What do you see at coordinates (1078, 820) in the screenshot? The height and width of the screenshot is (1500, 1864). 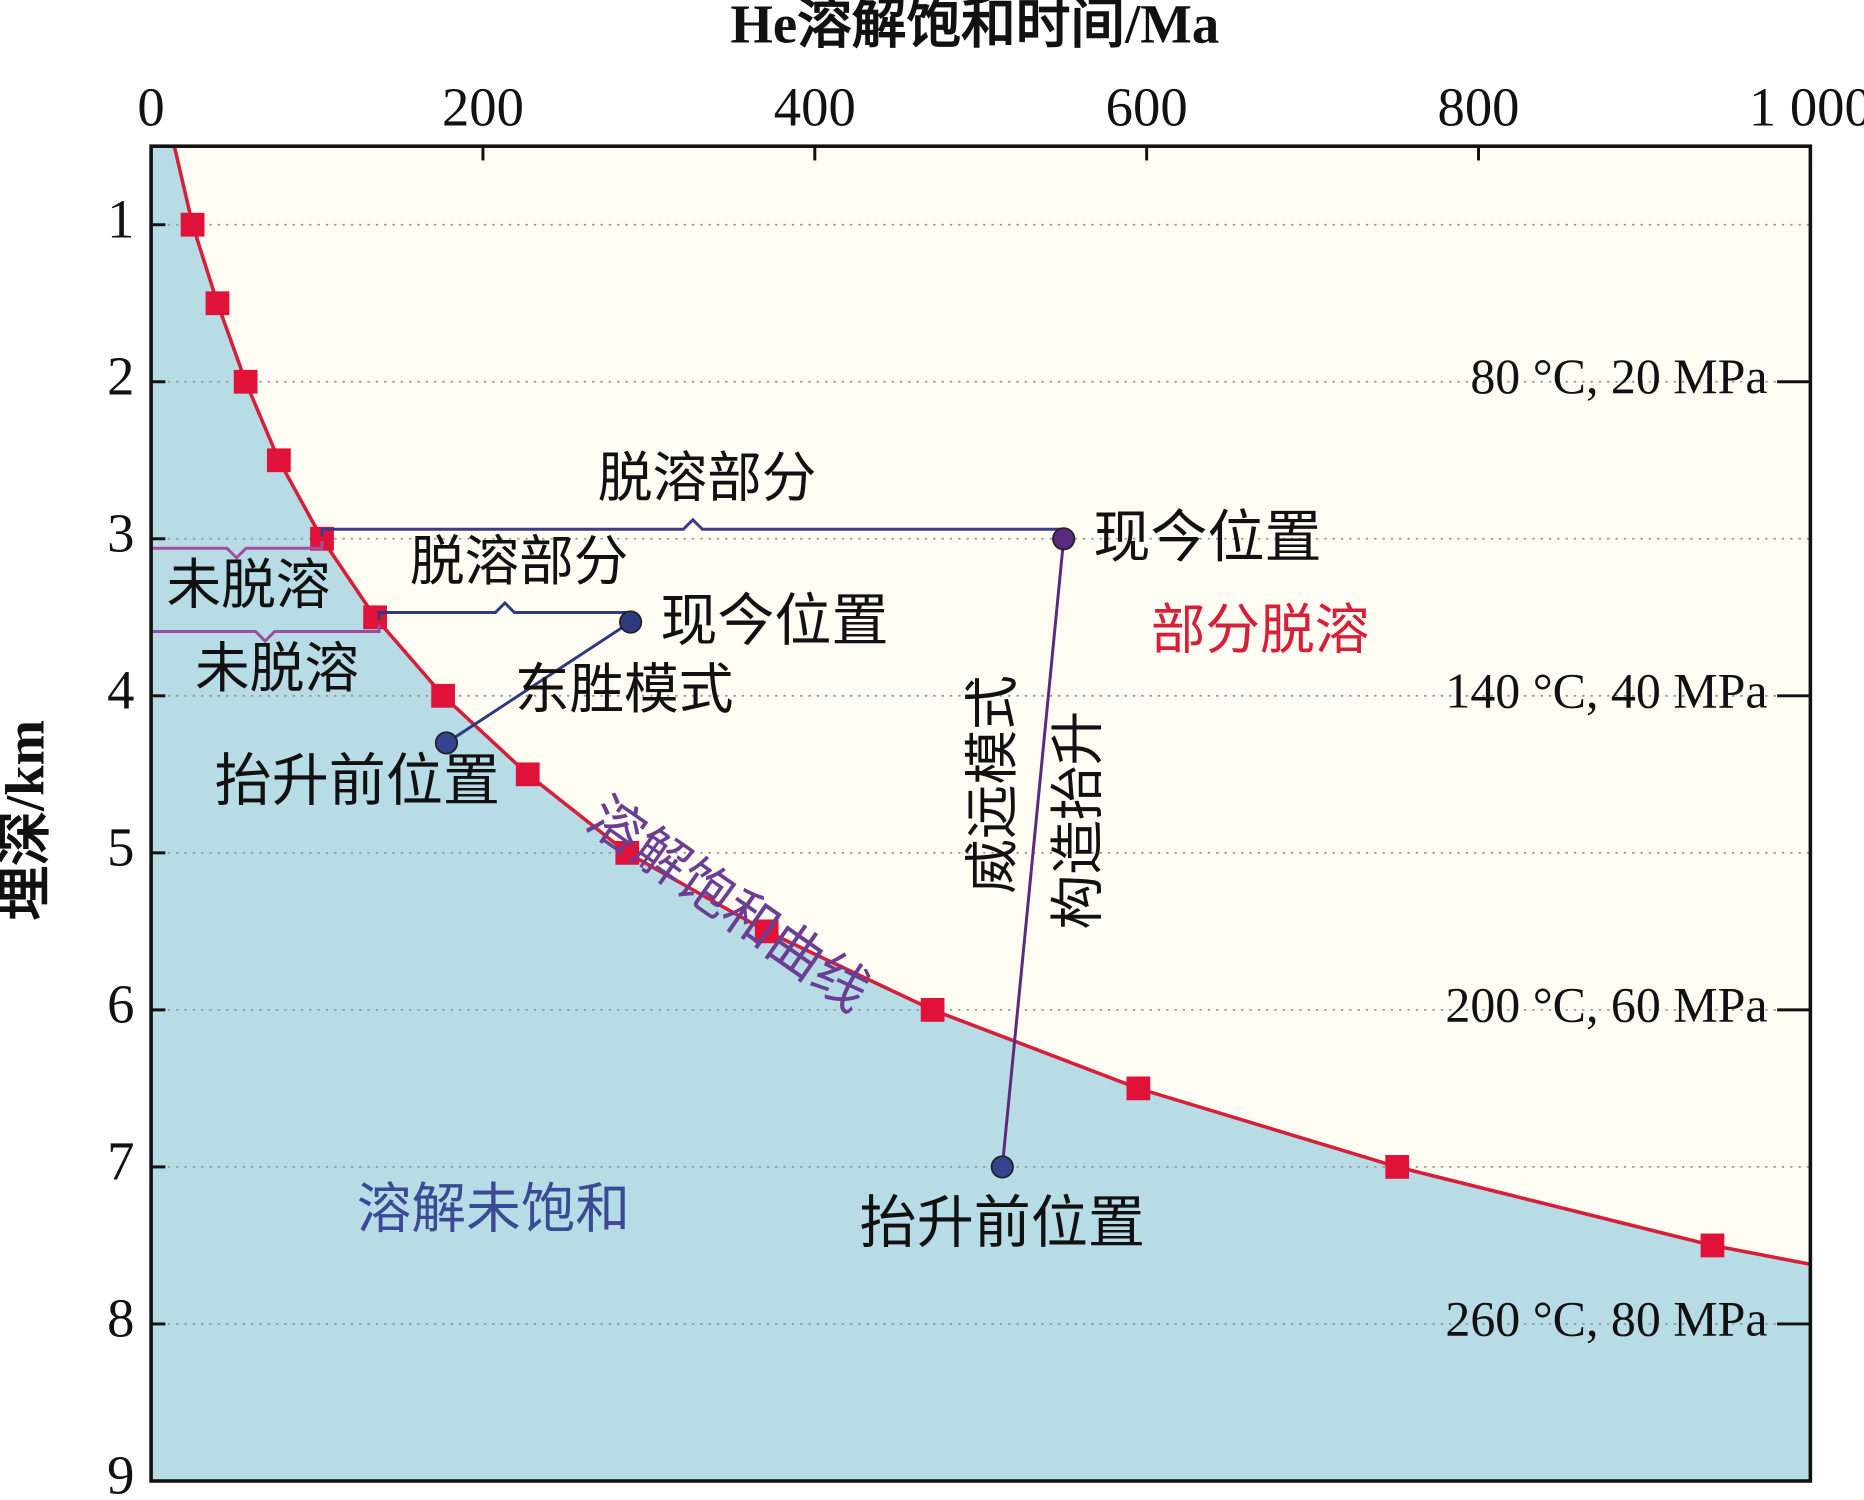 I see `uplift-label: 构造抬升` at bounding box center [1078, 820].